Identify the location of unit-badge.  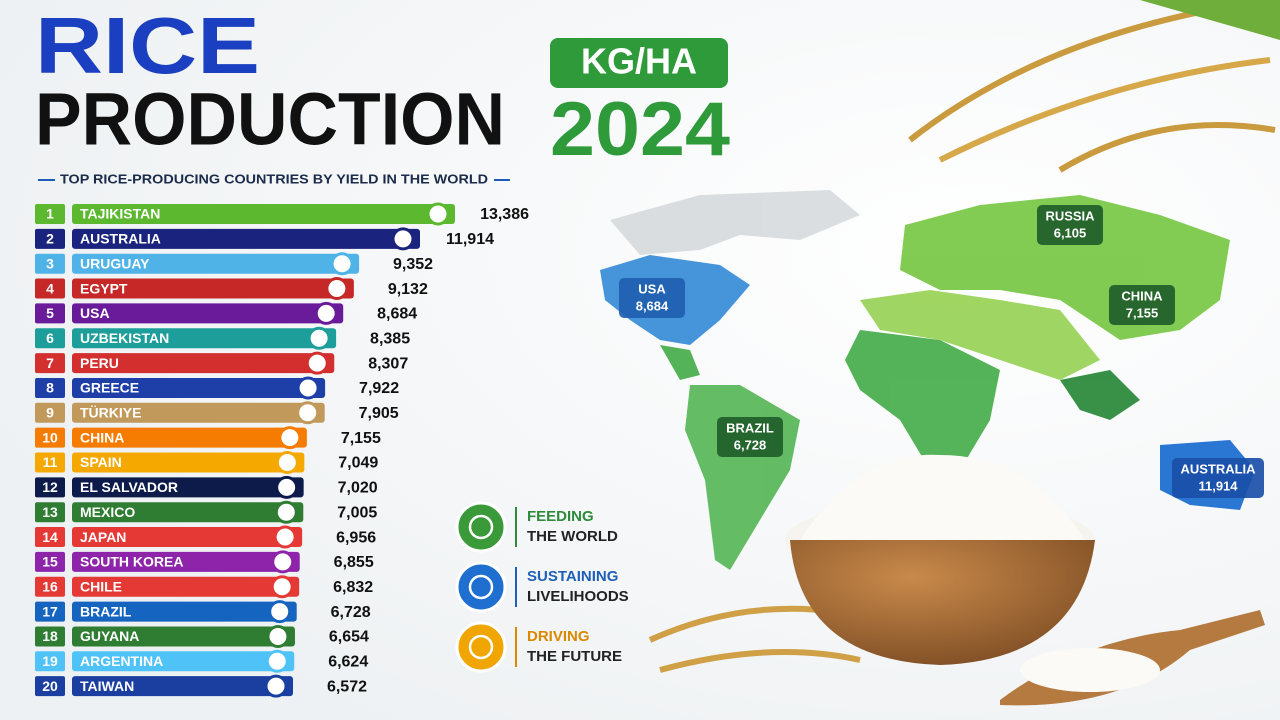
(639, 63).